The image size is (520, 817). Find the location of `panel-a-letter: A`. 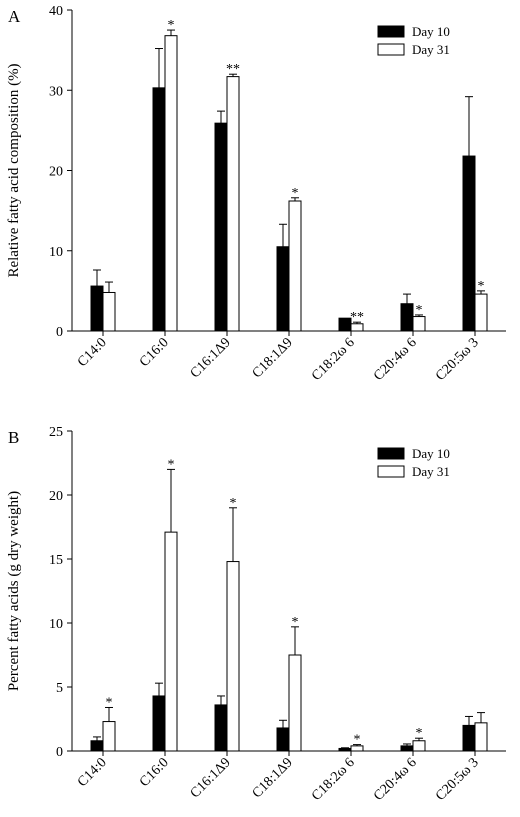

panel-a-letter: A is located at coordinates (14, 16).